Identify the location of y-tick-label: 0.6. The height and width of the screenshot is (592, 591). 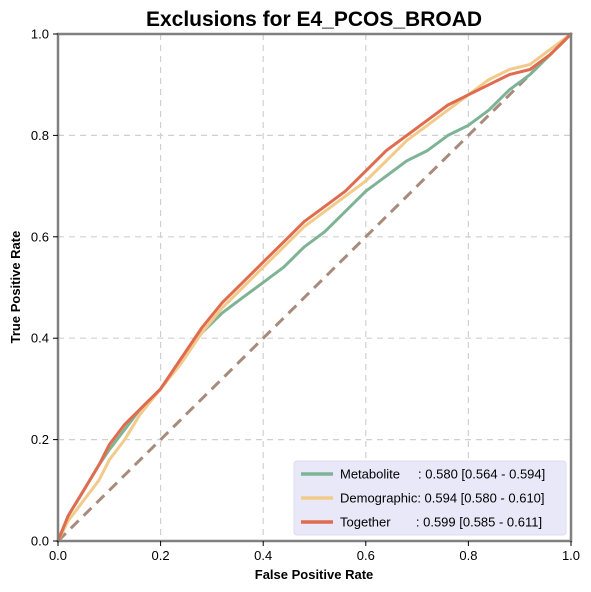
(40, 236).